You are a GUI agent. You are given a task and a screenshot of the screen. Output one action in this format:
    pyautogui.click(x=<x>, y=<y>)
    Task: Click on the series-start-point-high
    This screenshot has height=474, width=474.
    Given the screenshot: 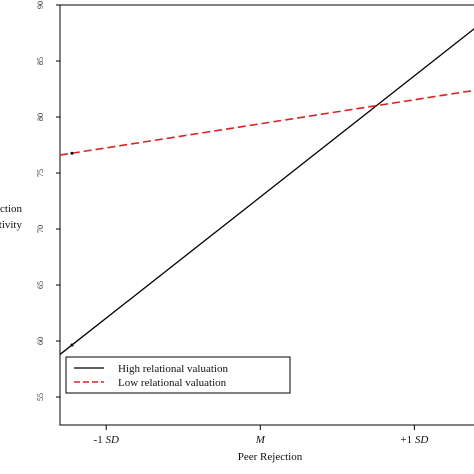 What is the action you would take?
    pyautogui.click(x=72, y=345)
    